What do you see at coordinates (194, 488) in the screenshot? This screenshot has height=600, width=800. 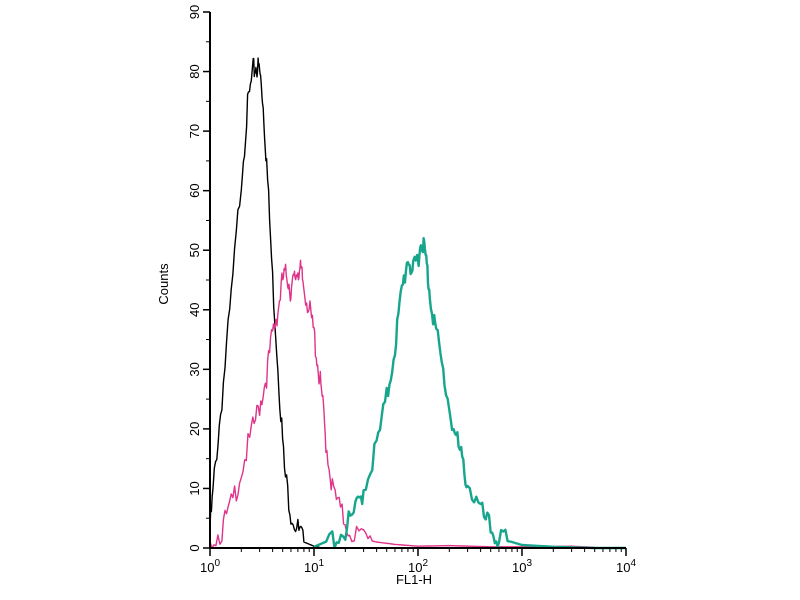 I see `y-tick-label: 10` at bounding box center [194, 488].